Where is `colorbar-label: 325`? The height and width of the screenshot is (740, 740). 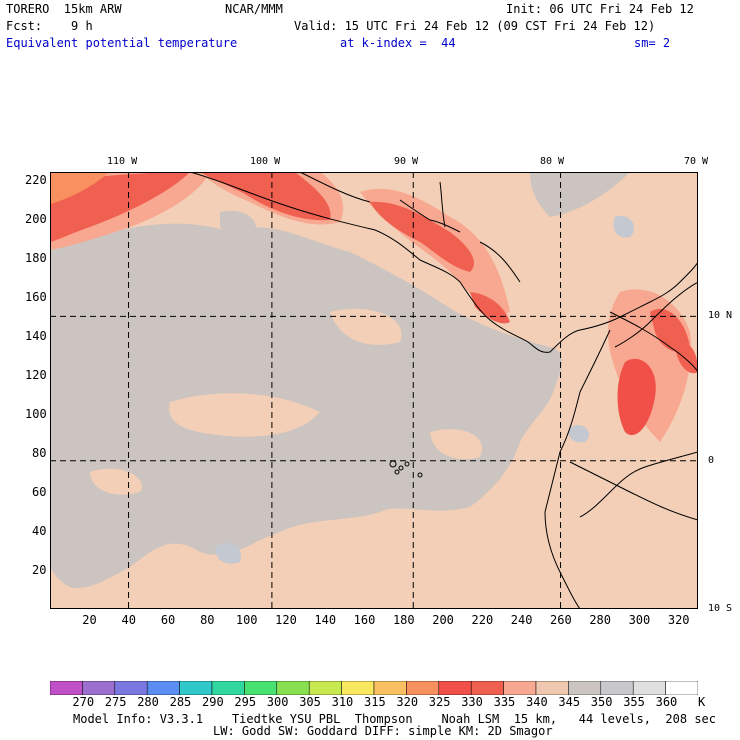
colorbar-label: 325 is located at coordinates (439, 702).